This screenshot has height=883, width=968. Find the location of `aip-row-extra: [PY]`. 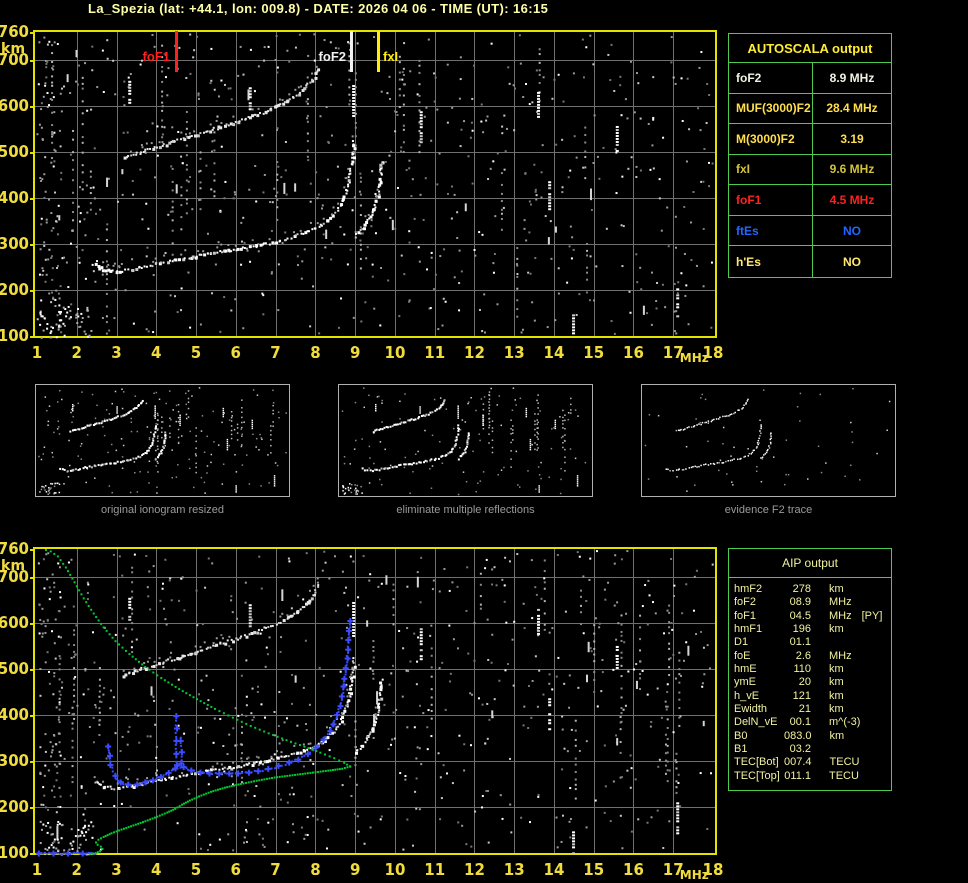

aip-row-extra: [PY] is located at coordinates (872, 615).